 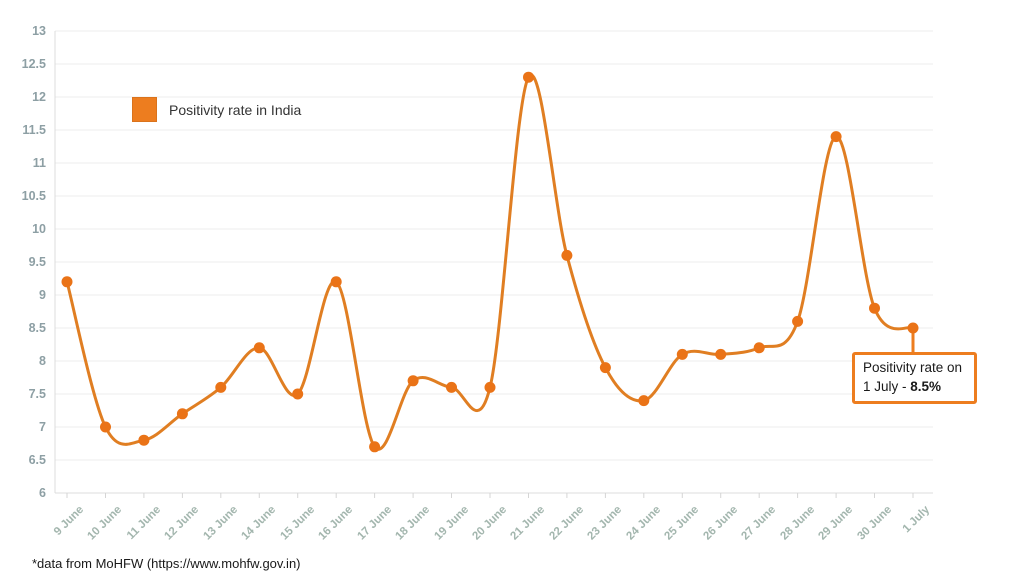 What do you see at coordinates (144, 109) in the screenshot?
I see `legend-swatch-icon` at bounding box center [144, 109].